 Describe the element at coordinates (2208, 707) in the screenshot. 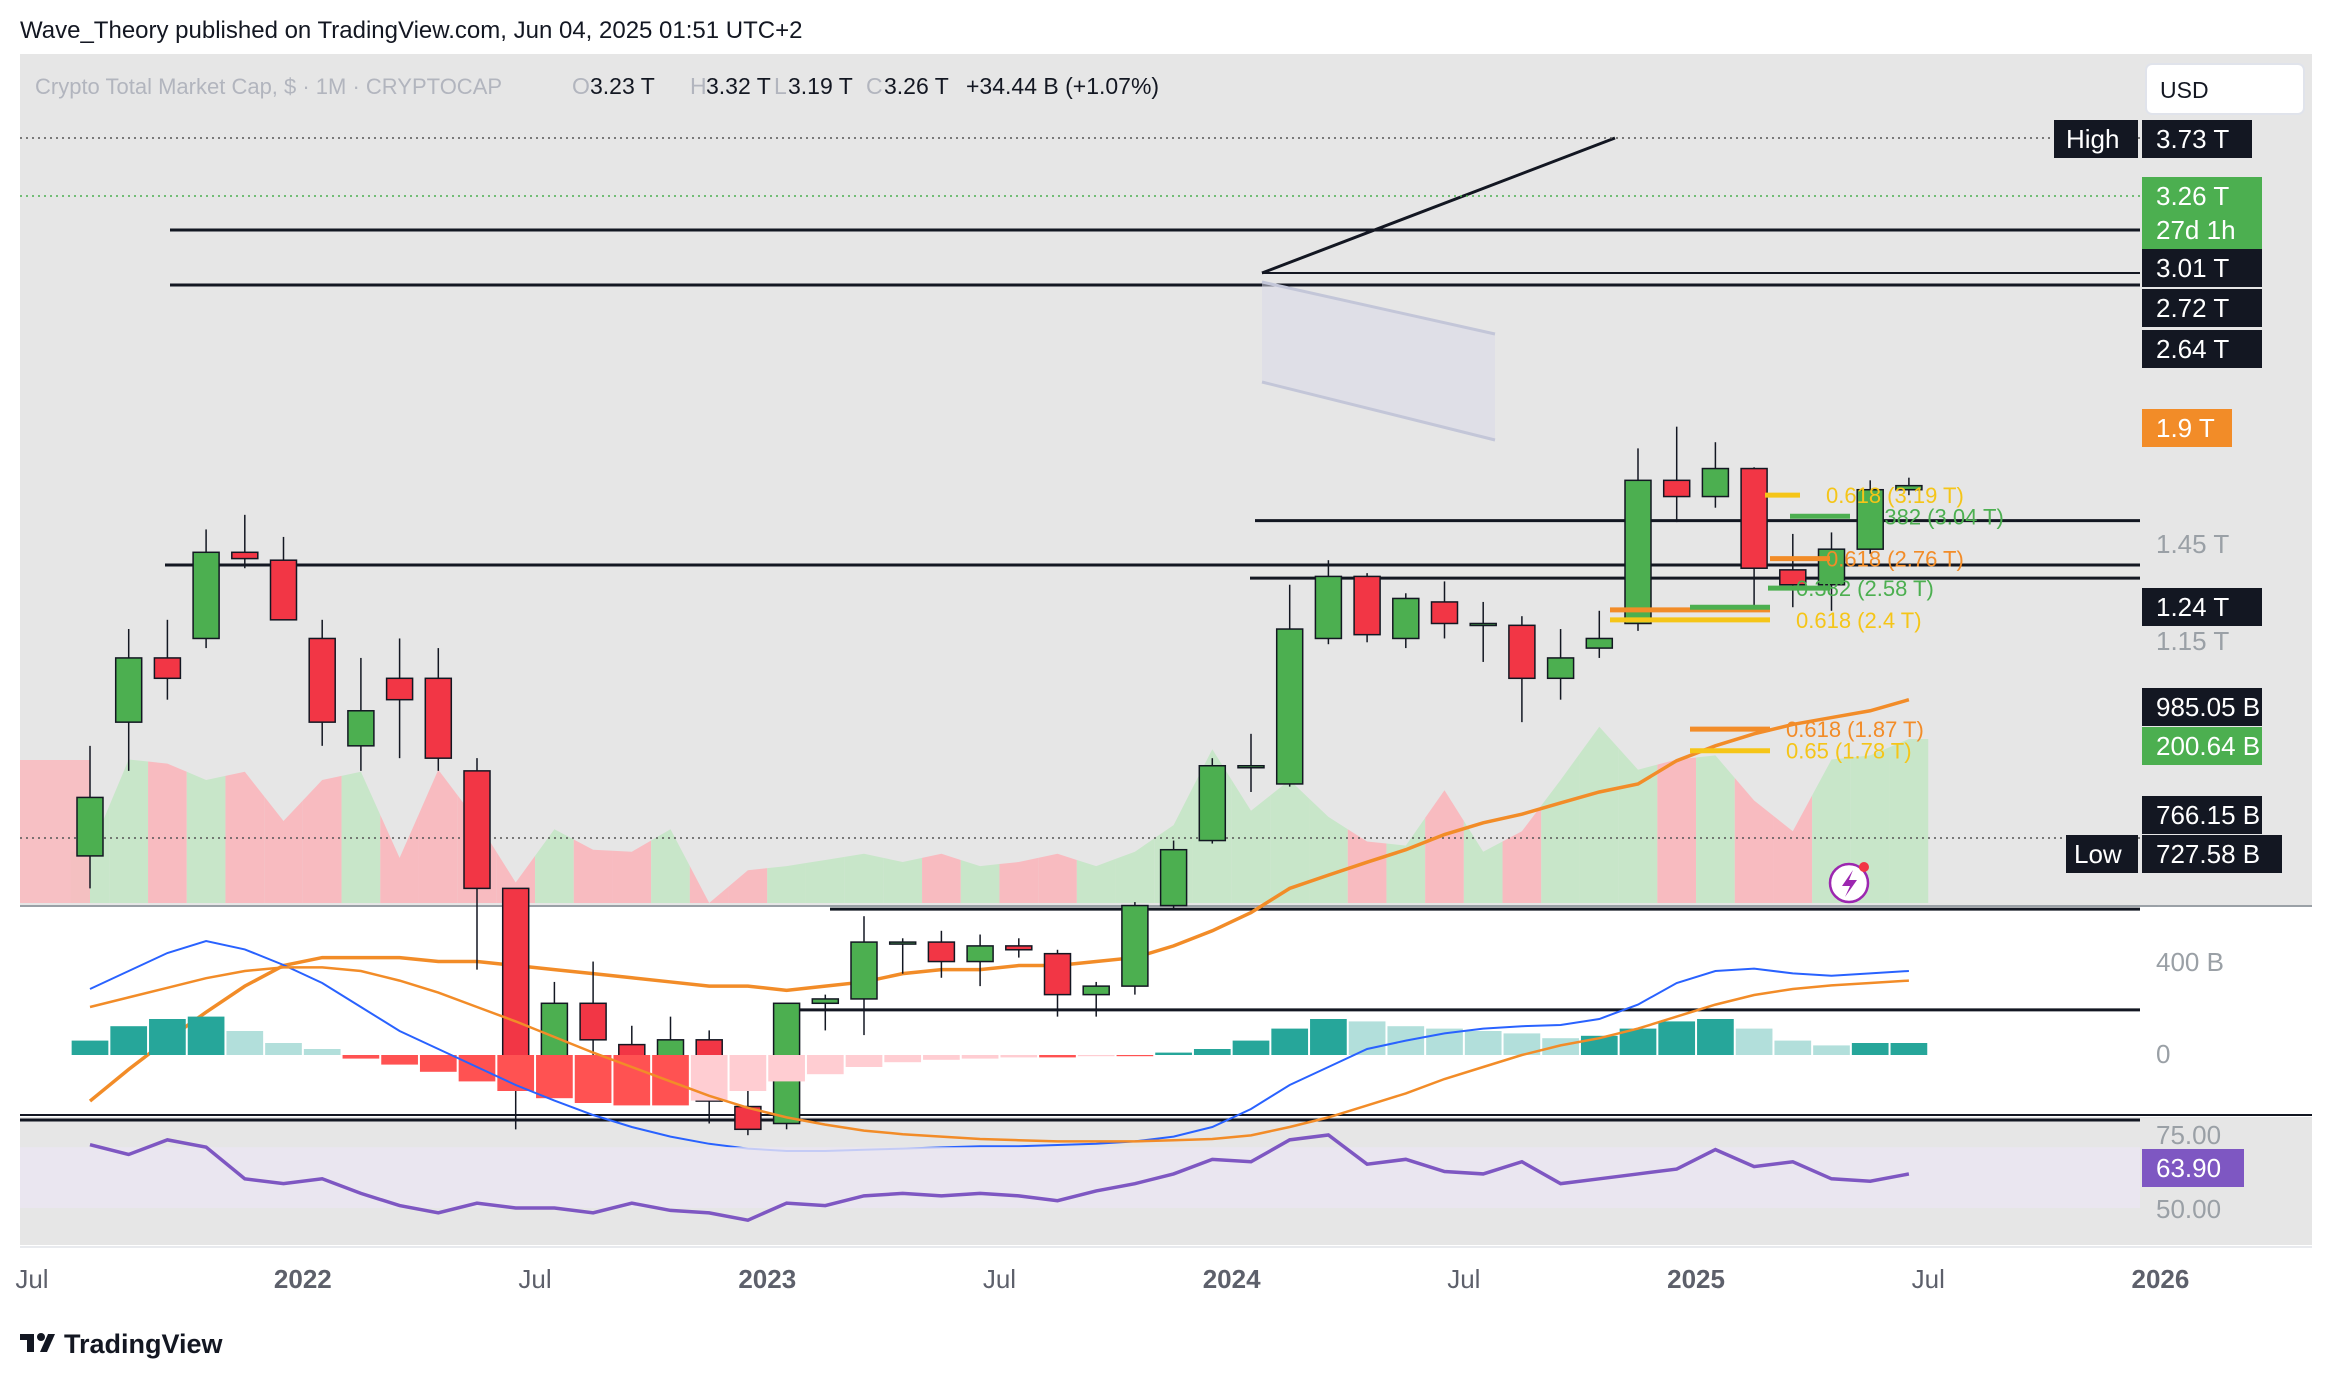

I see `price-axis-label: 985.05 B` at that location.